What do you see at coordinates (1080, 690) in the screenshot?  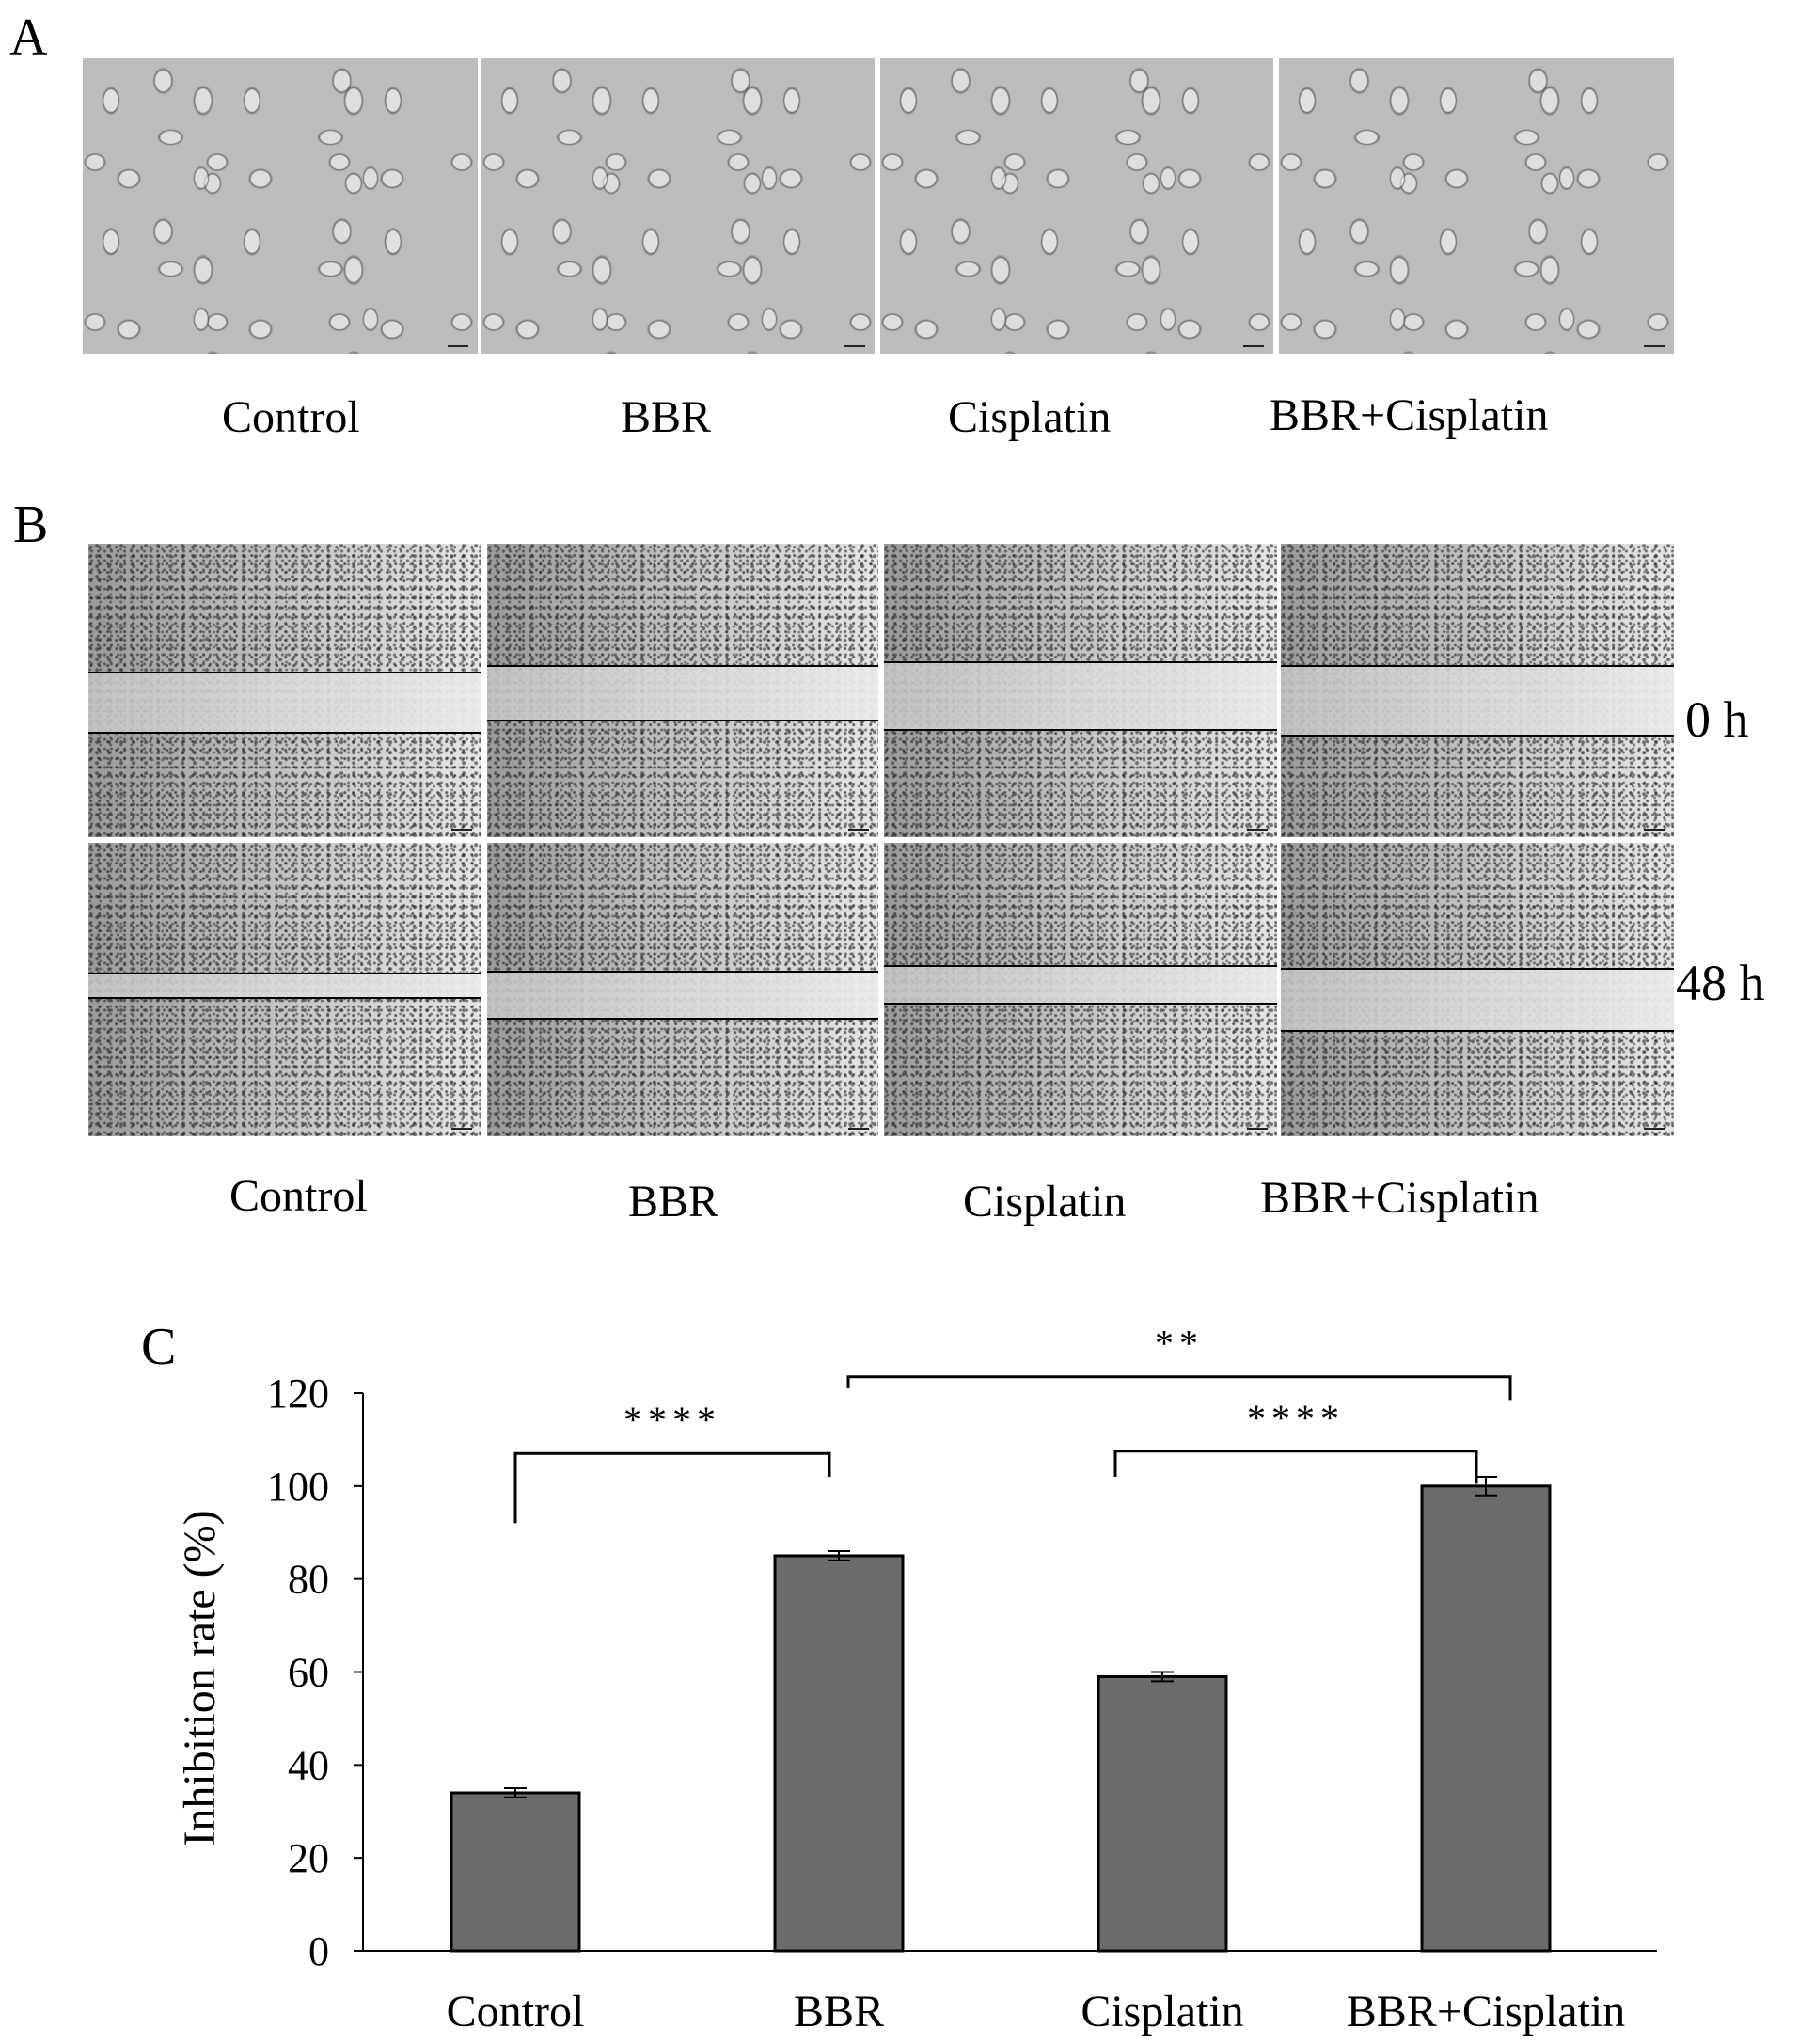 I see `scratch-image-cisplatin-0h` at bounding box center [1080, 690].